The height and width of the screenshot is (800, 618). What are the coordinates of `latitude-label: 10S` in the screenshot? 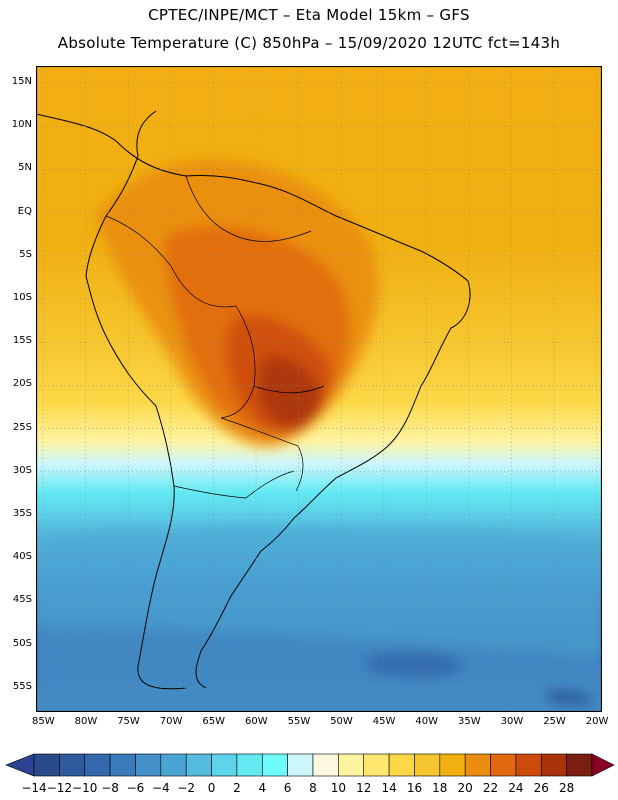 It's located at (22, 297).